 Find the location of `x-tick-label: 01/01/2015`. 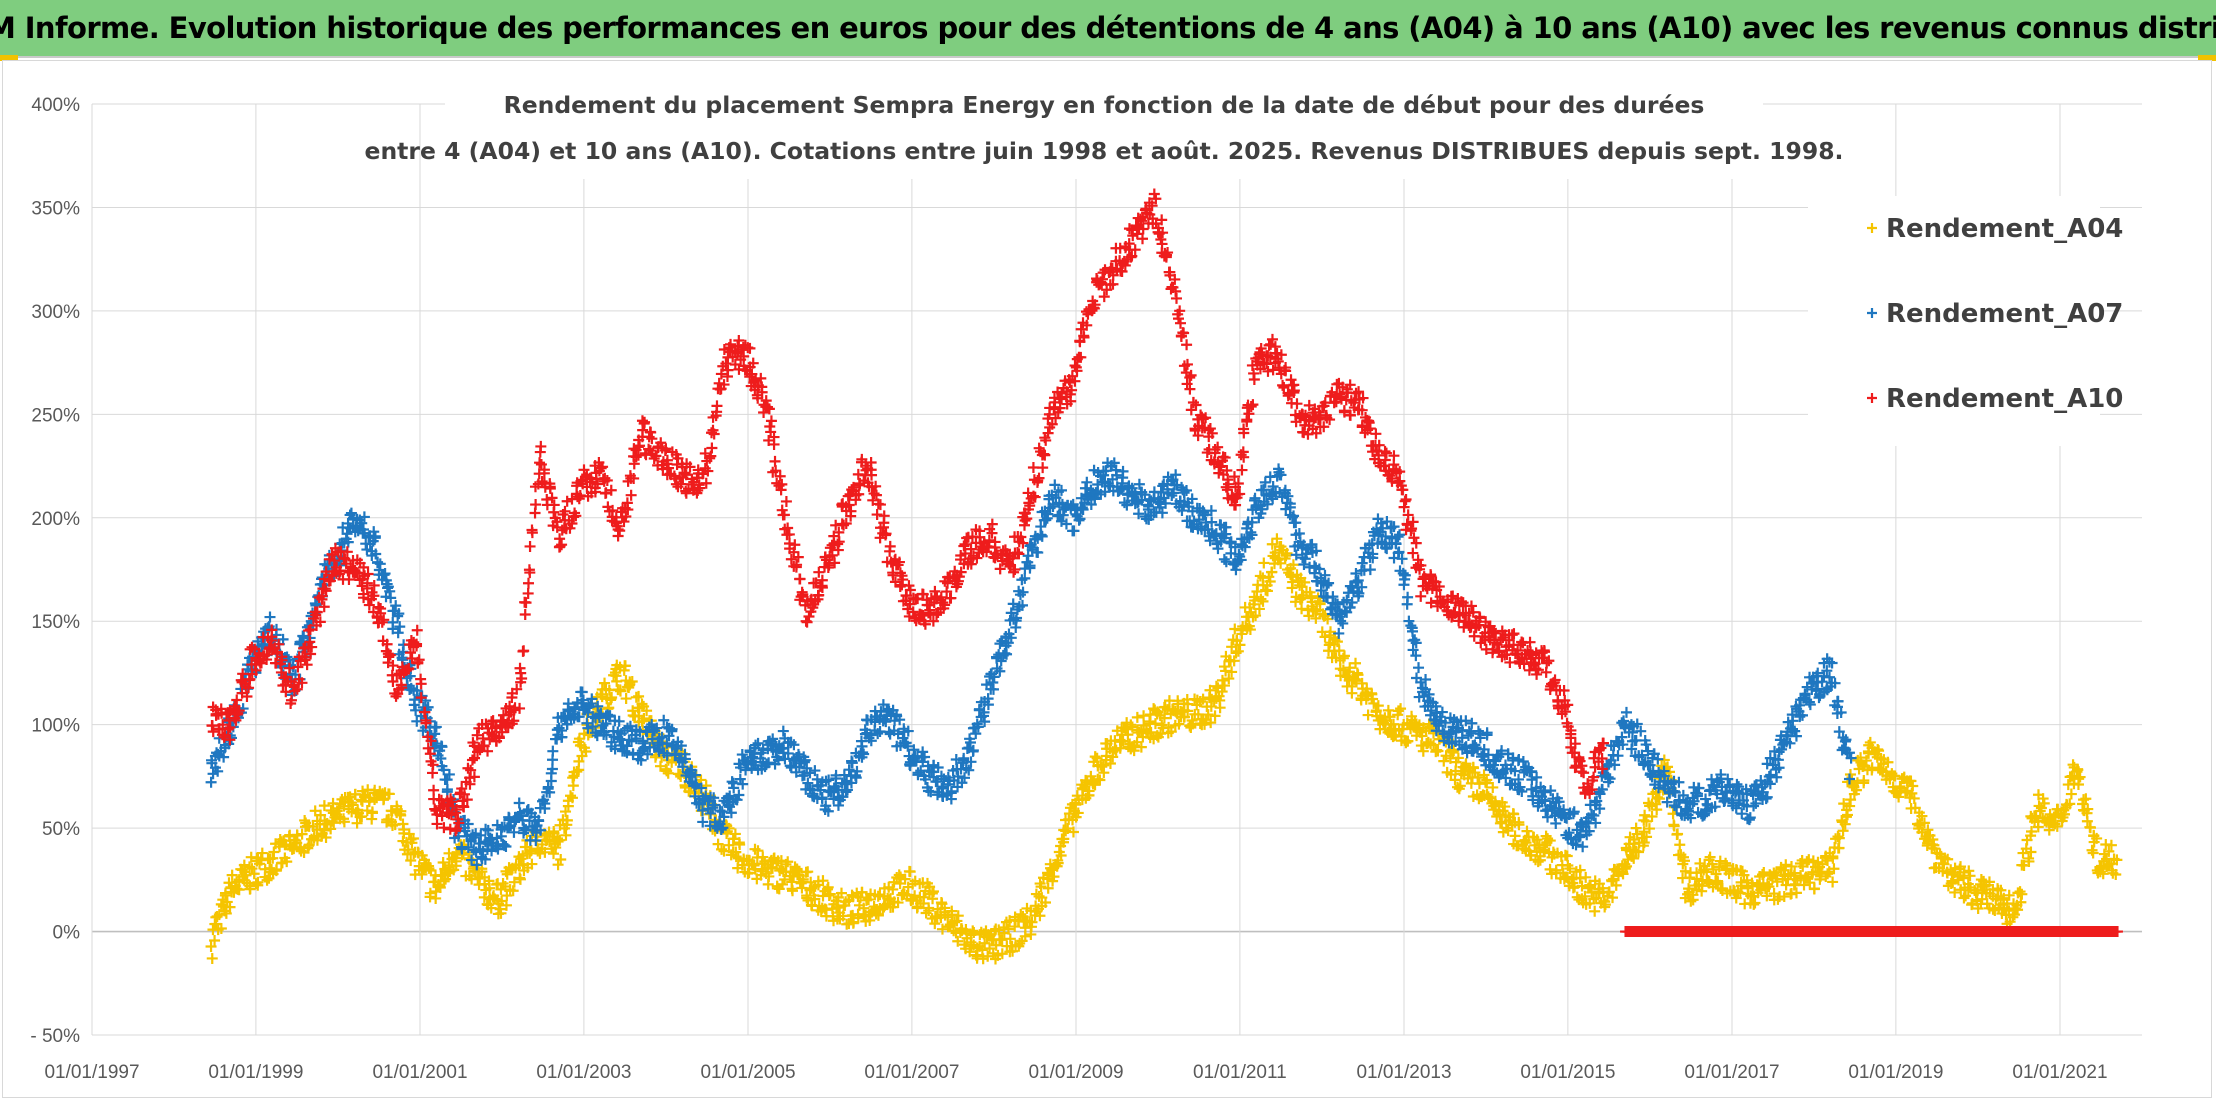

x-tick-label: 01/01/2015 is located at coordinates (1567, 1072).